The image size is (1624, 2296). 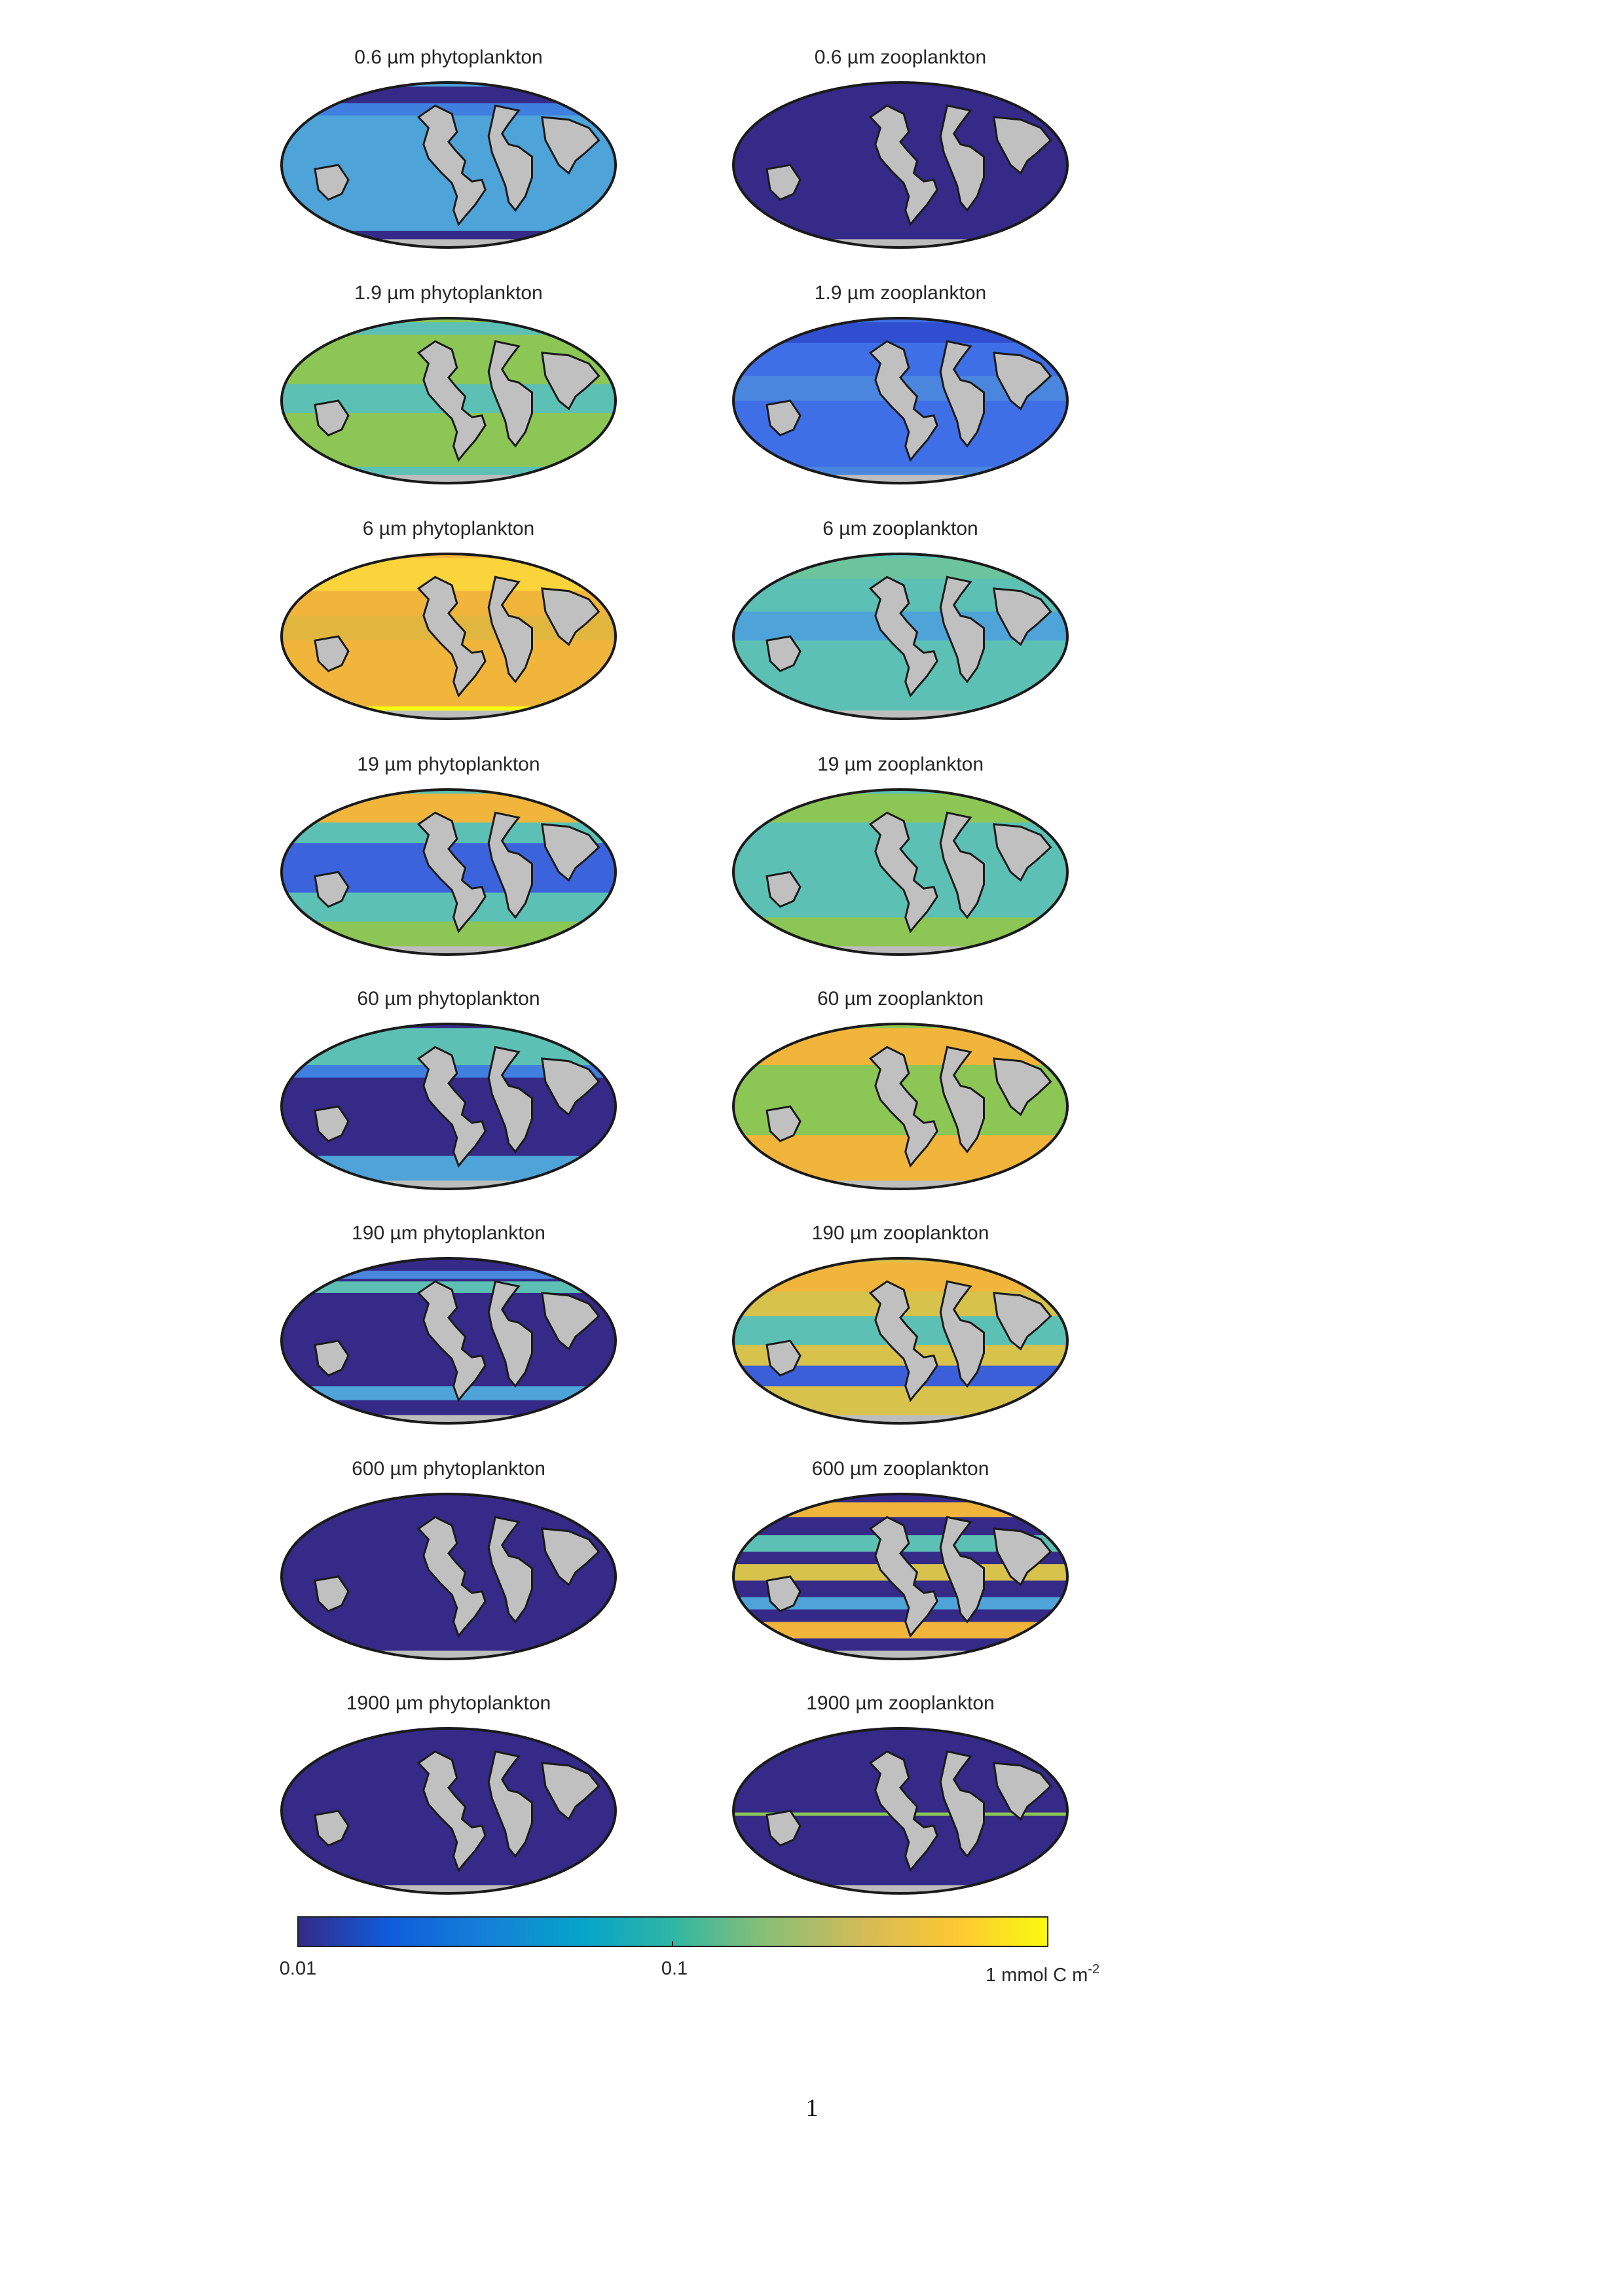 I want to click on map-panel: 190 µm zooplankton, so click(x=900, y=1323).